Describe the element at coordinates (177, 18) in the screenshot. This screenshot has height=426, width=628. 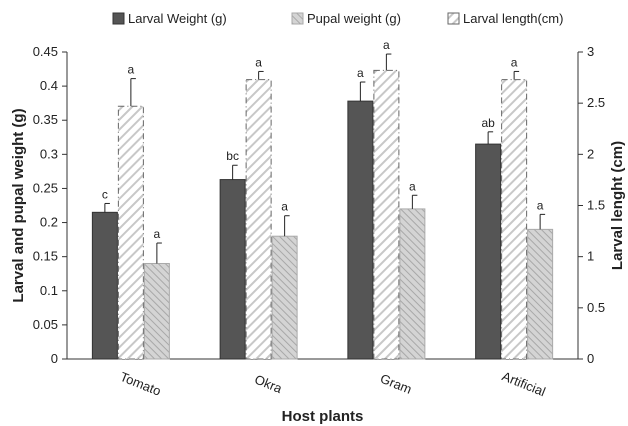
I see `legend-label: Larval Weight (g)` at that location.